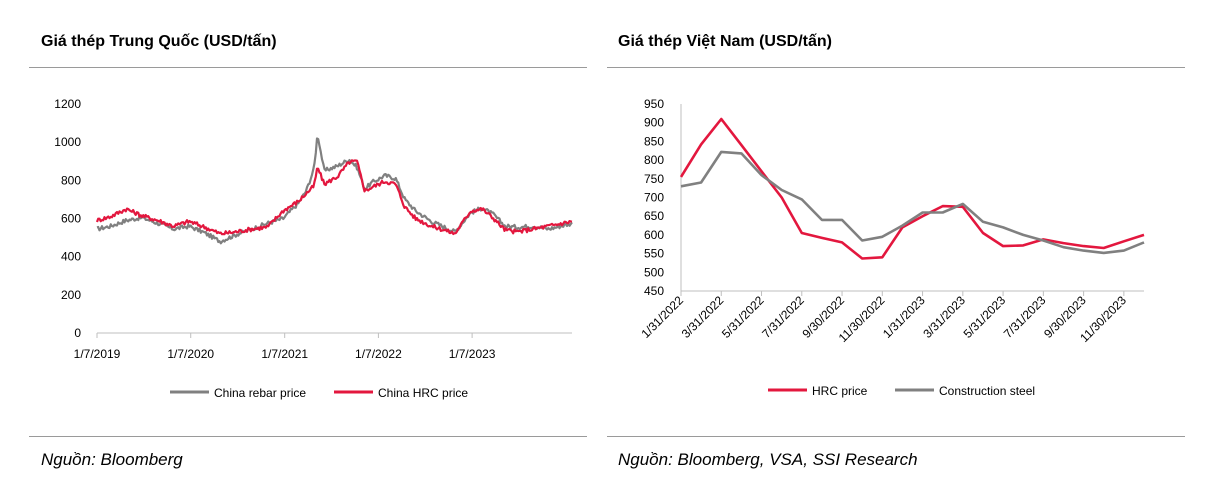 Image resolution: width=1231 pixels, height=492 pixels. Describe the element at coordinates (944, 317) in the screenshot. I see `right-x-tick-label: 3/31/2023` at that location.